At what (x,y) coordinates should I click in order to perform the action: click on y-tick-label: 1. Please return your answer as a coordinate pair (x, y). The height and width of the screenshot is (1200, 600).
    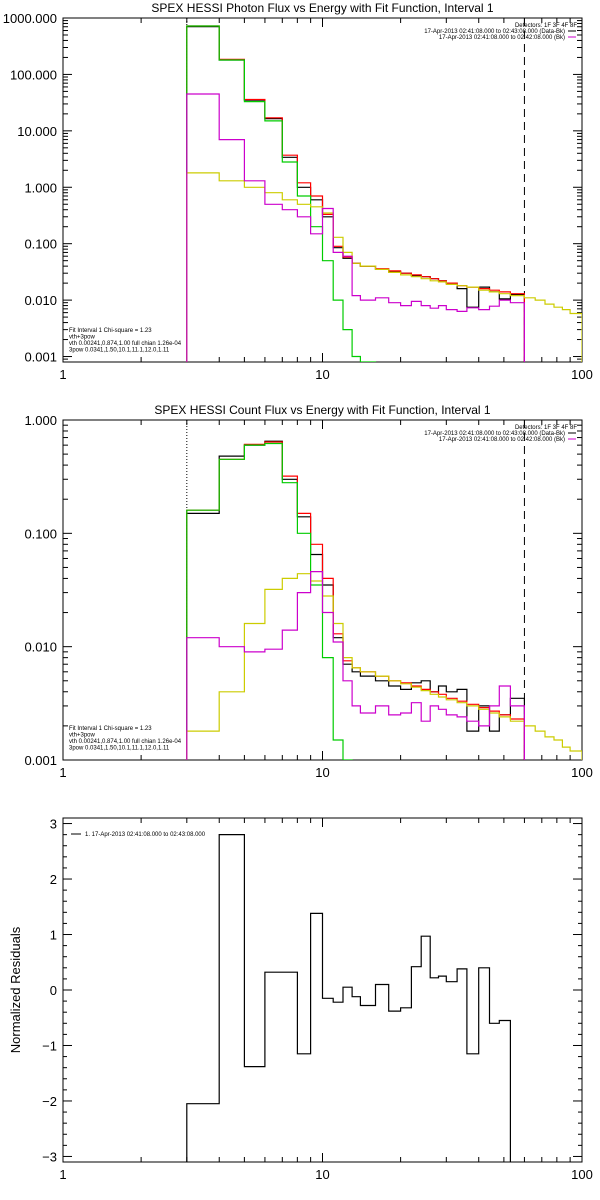
    Looking at the image, I should click on (53, 935).